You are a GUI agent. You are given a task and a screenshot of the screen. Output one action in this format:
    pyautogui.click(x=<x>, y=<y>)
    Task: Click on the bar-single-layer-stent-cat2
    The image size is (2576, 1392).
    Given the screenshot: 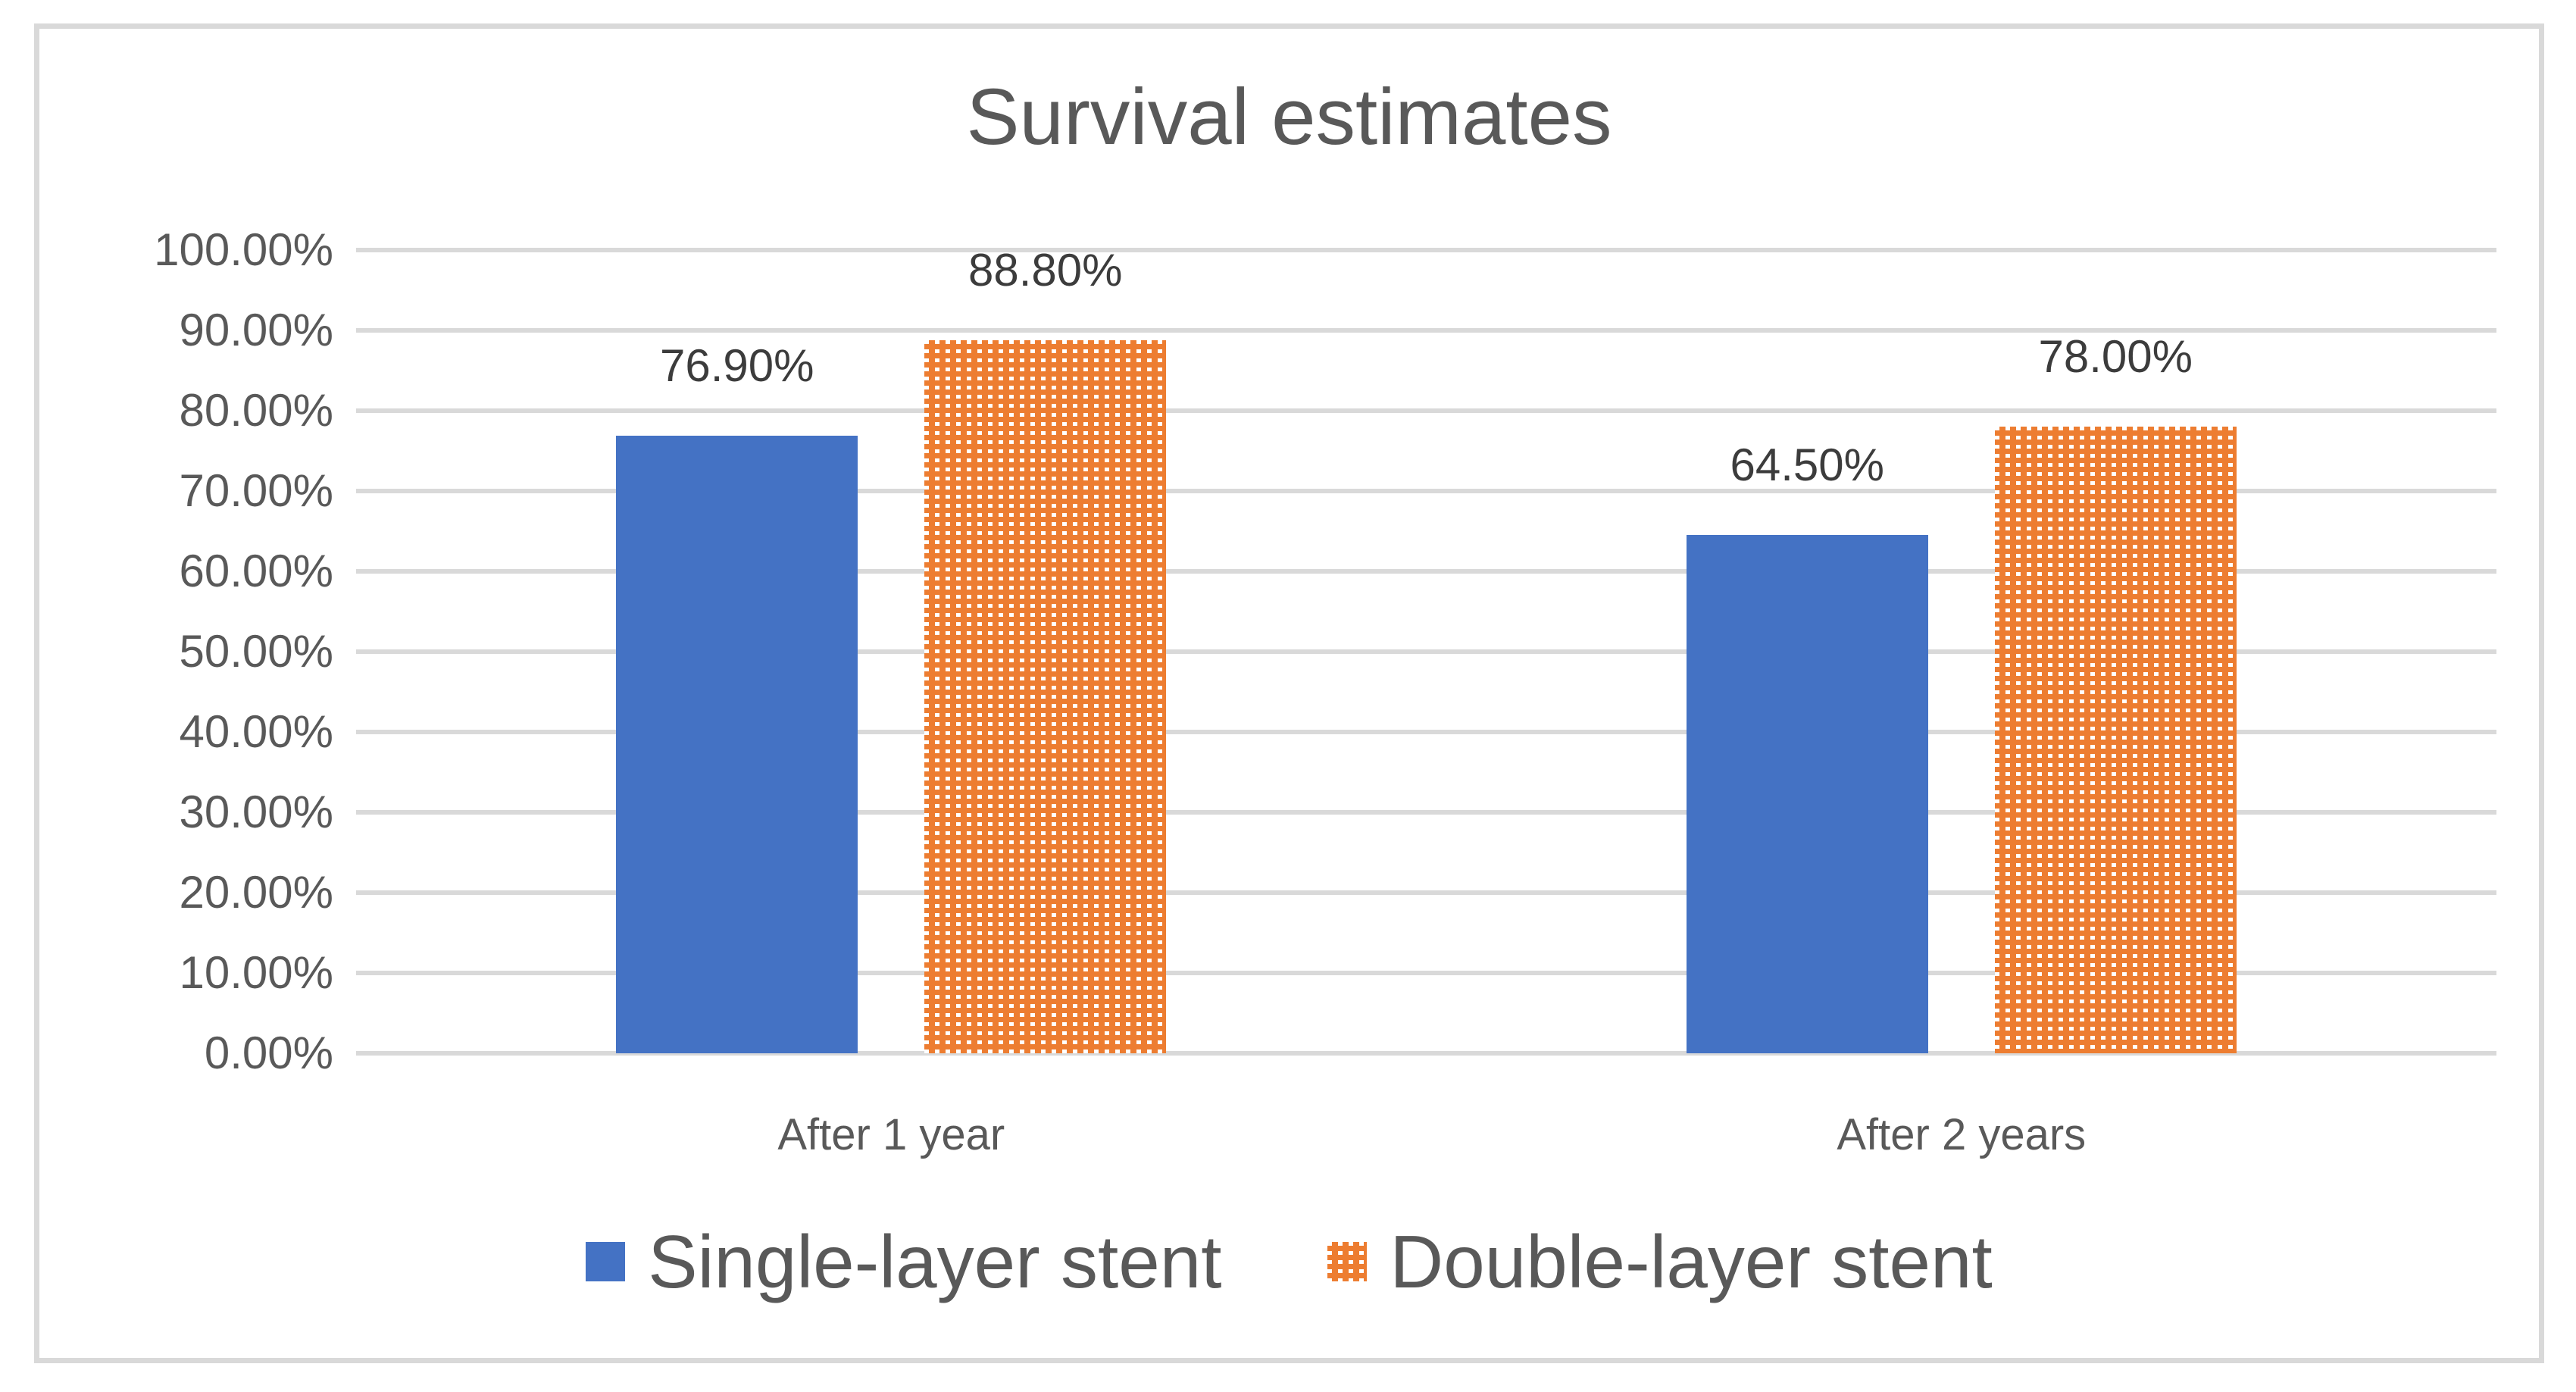 What is the action you would take?
    pyautogui.click(x=1807, y=794)
    